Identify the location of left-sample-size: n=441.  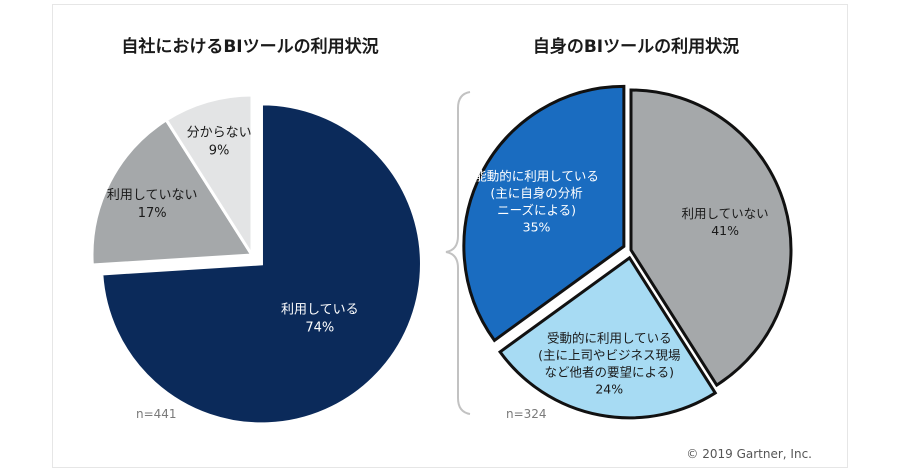
(156, 414).